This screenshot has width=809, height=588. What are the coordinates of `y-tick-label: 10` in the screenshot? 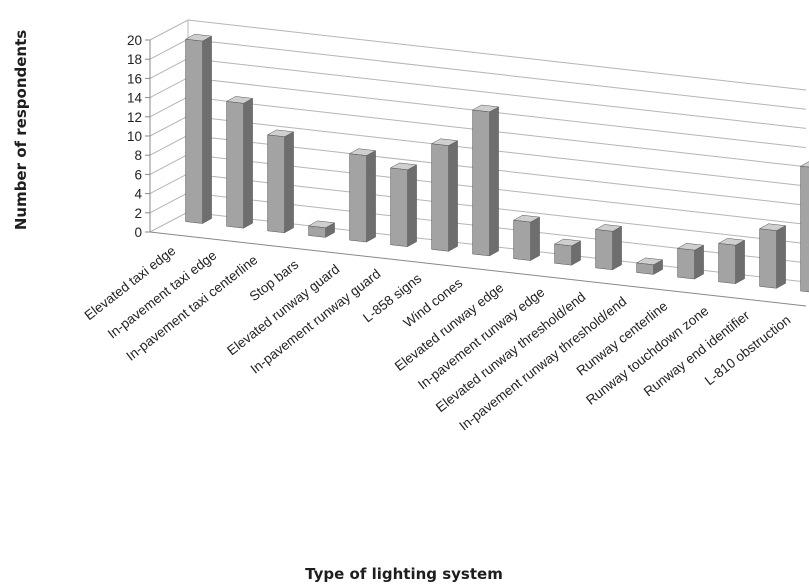 It's located at (134, 136).